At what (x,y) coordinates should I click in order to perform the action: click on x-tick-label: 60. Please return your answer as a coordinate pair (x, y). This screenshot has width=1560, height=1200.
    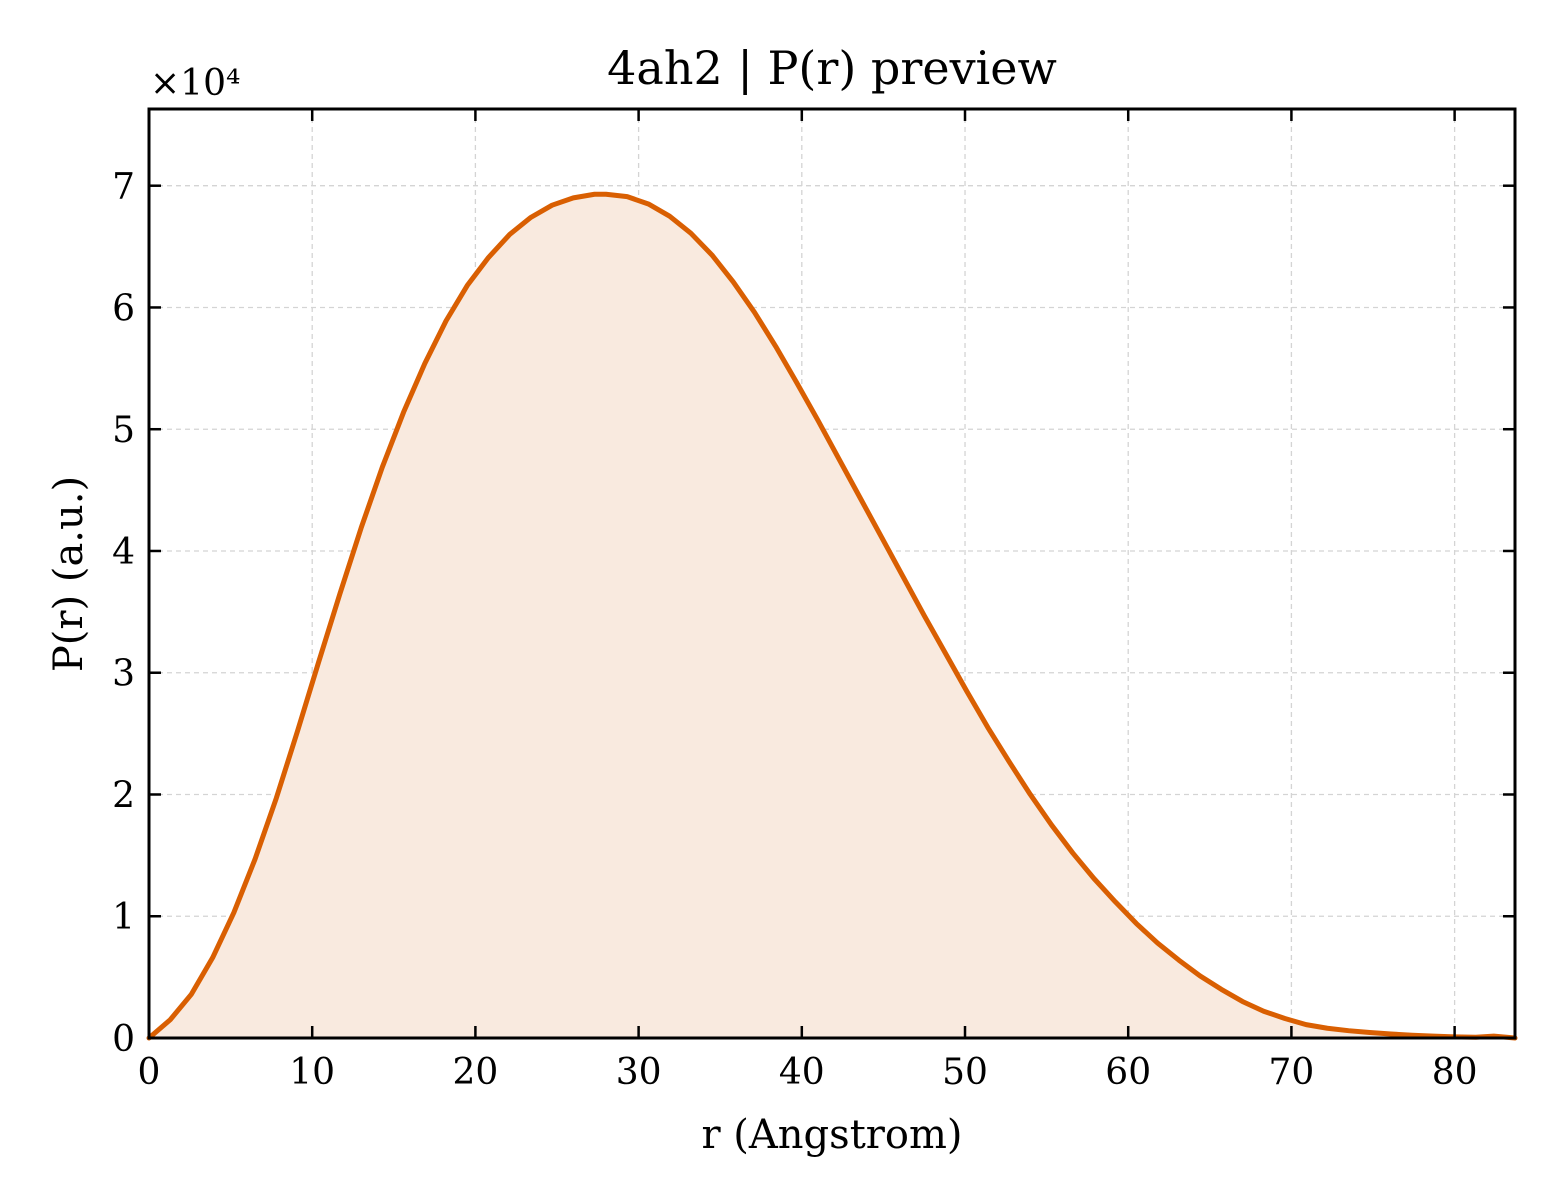
    Looking at the image, I should click on (1128, 1072).